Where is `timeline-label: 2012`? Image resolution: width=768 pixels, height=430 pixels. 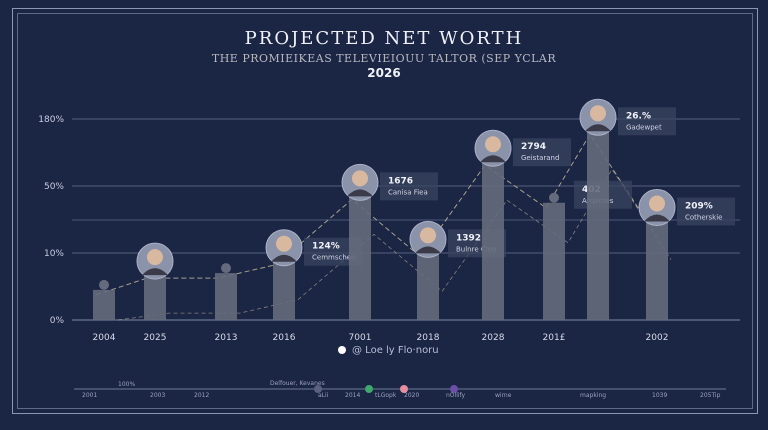
timeline-label: 2012 is located at coordinates (202, 395).